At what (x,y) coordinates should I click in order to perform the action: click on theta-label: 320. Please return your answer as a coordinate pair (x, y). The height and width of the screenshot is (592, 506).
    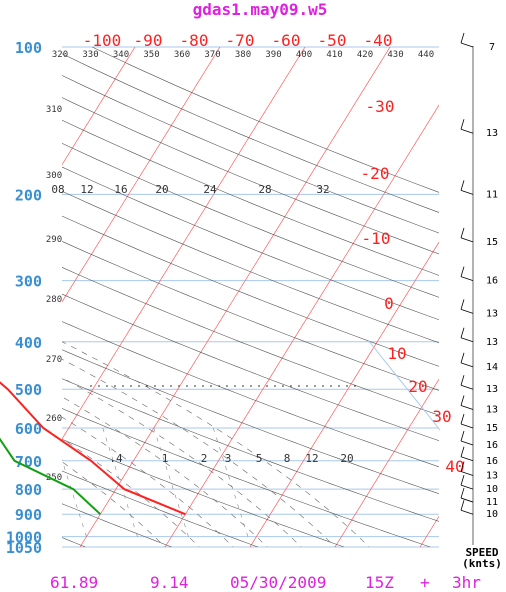
    Looking at the image, I should click on (60, 55).